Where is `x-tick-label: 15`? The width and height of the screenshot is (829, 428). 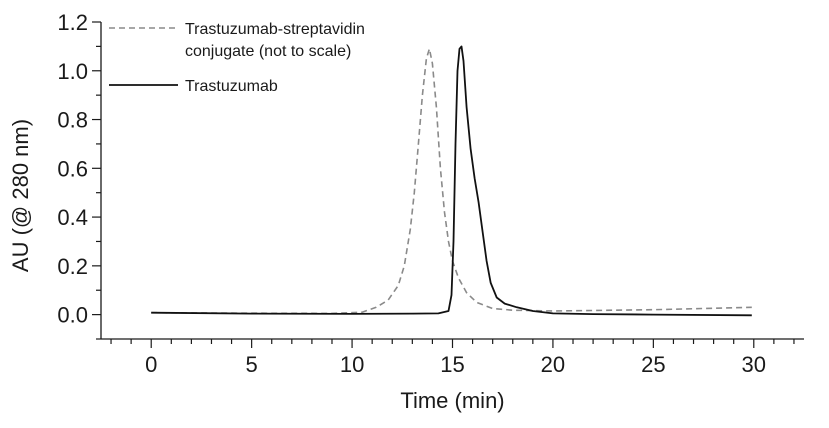 x-tick-label: 15 is located at coordinates (452, 364).